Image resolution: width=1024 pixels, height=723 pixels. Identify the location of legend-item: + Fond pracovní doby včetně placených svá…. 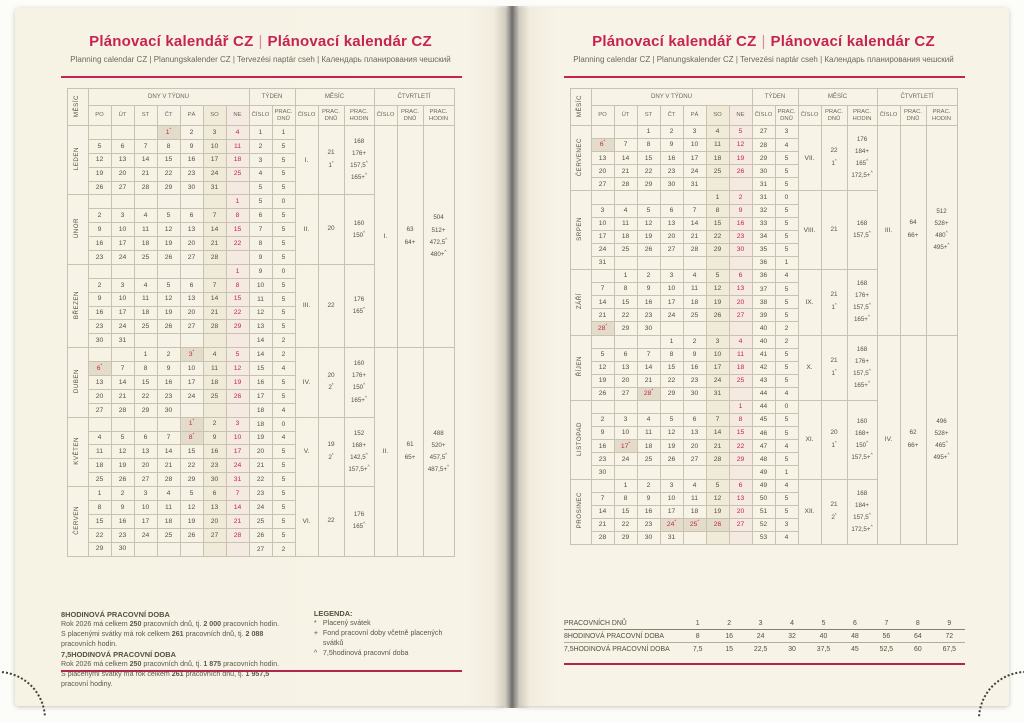
(388, 639).